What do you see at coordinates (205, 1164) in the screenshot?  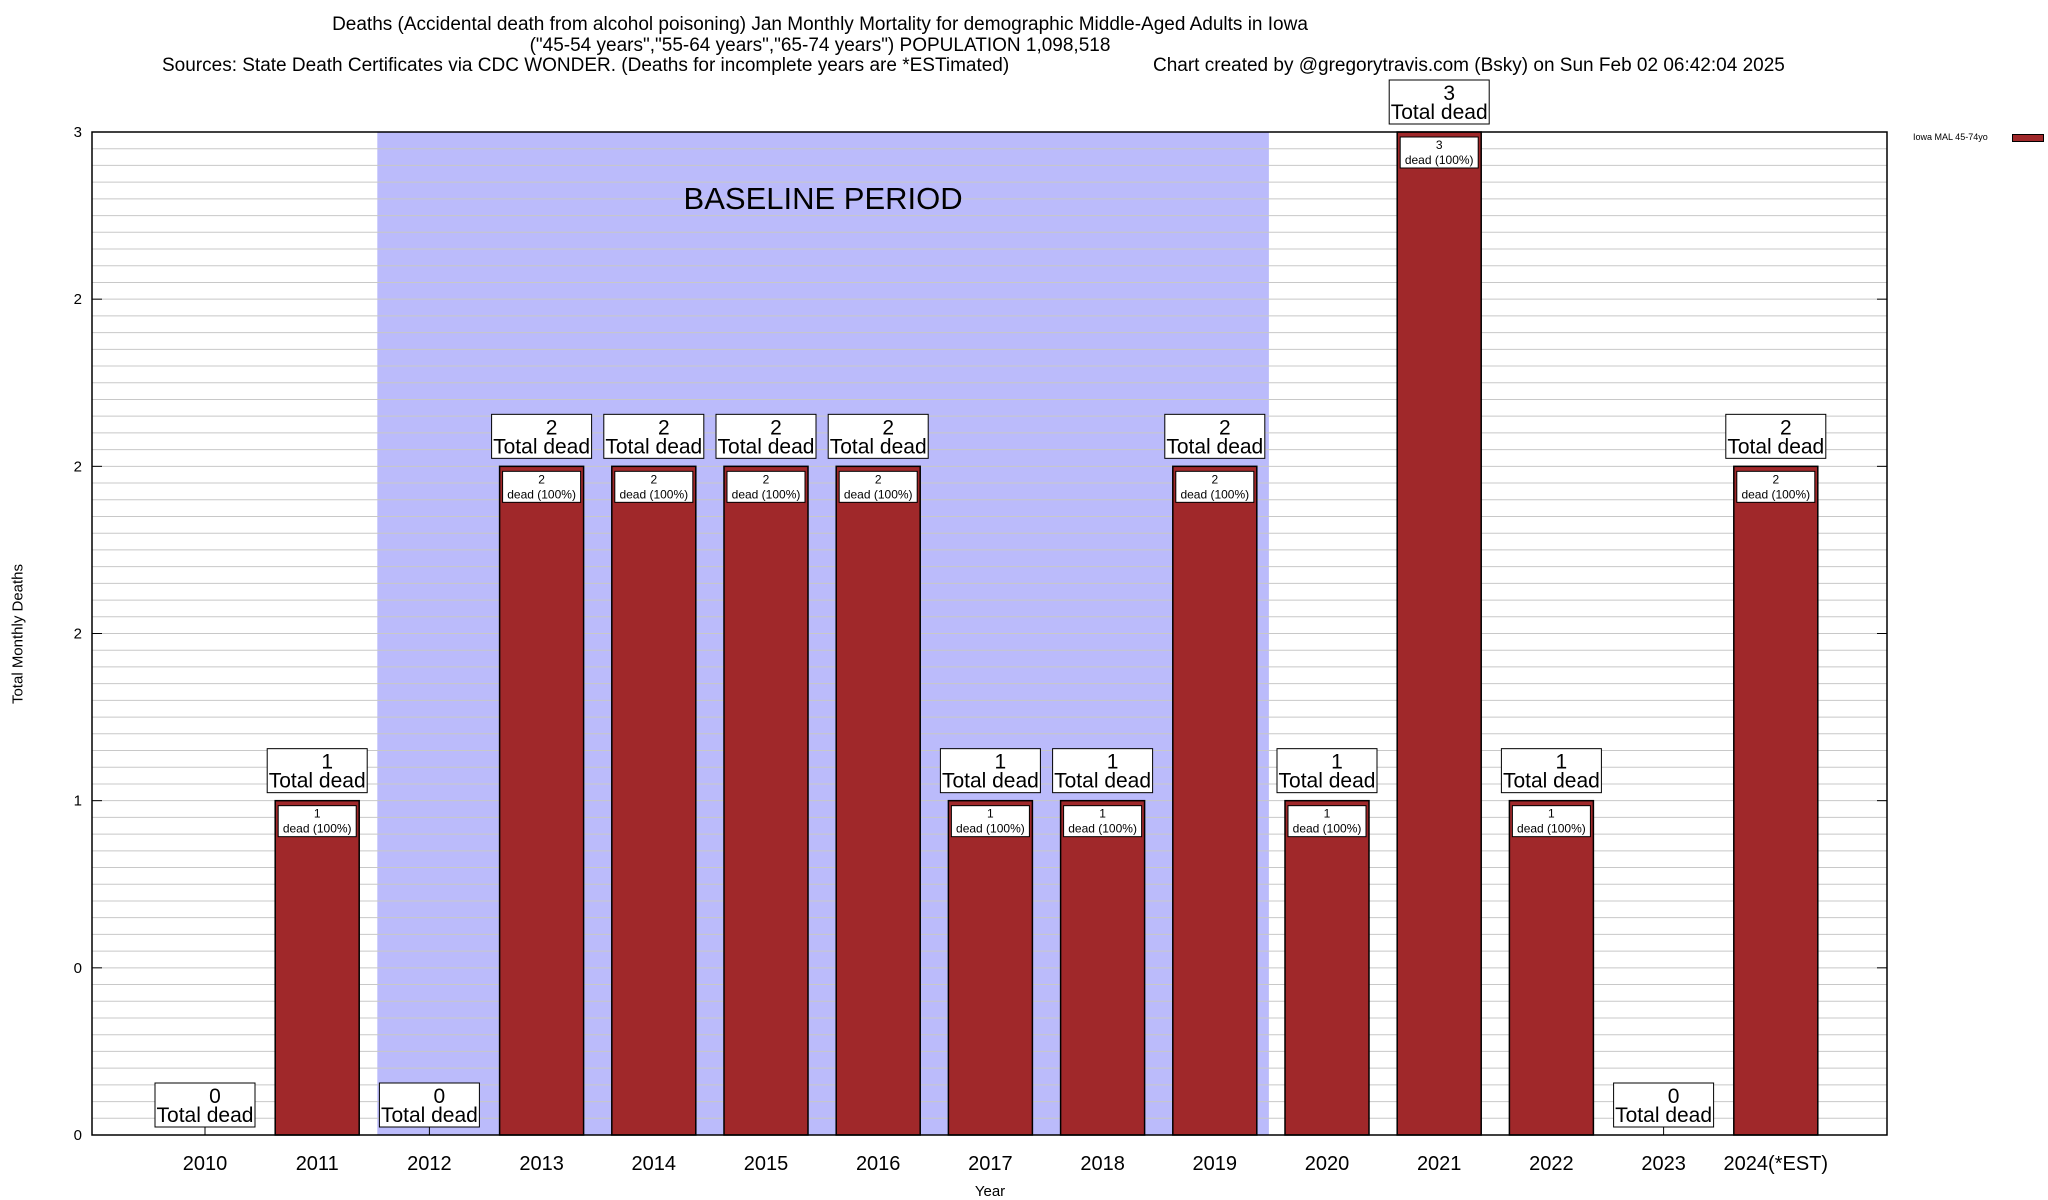 I see `x-tick-label: 2010` at bounding box center [205, 1164].